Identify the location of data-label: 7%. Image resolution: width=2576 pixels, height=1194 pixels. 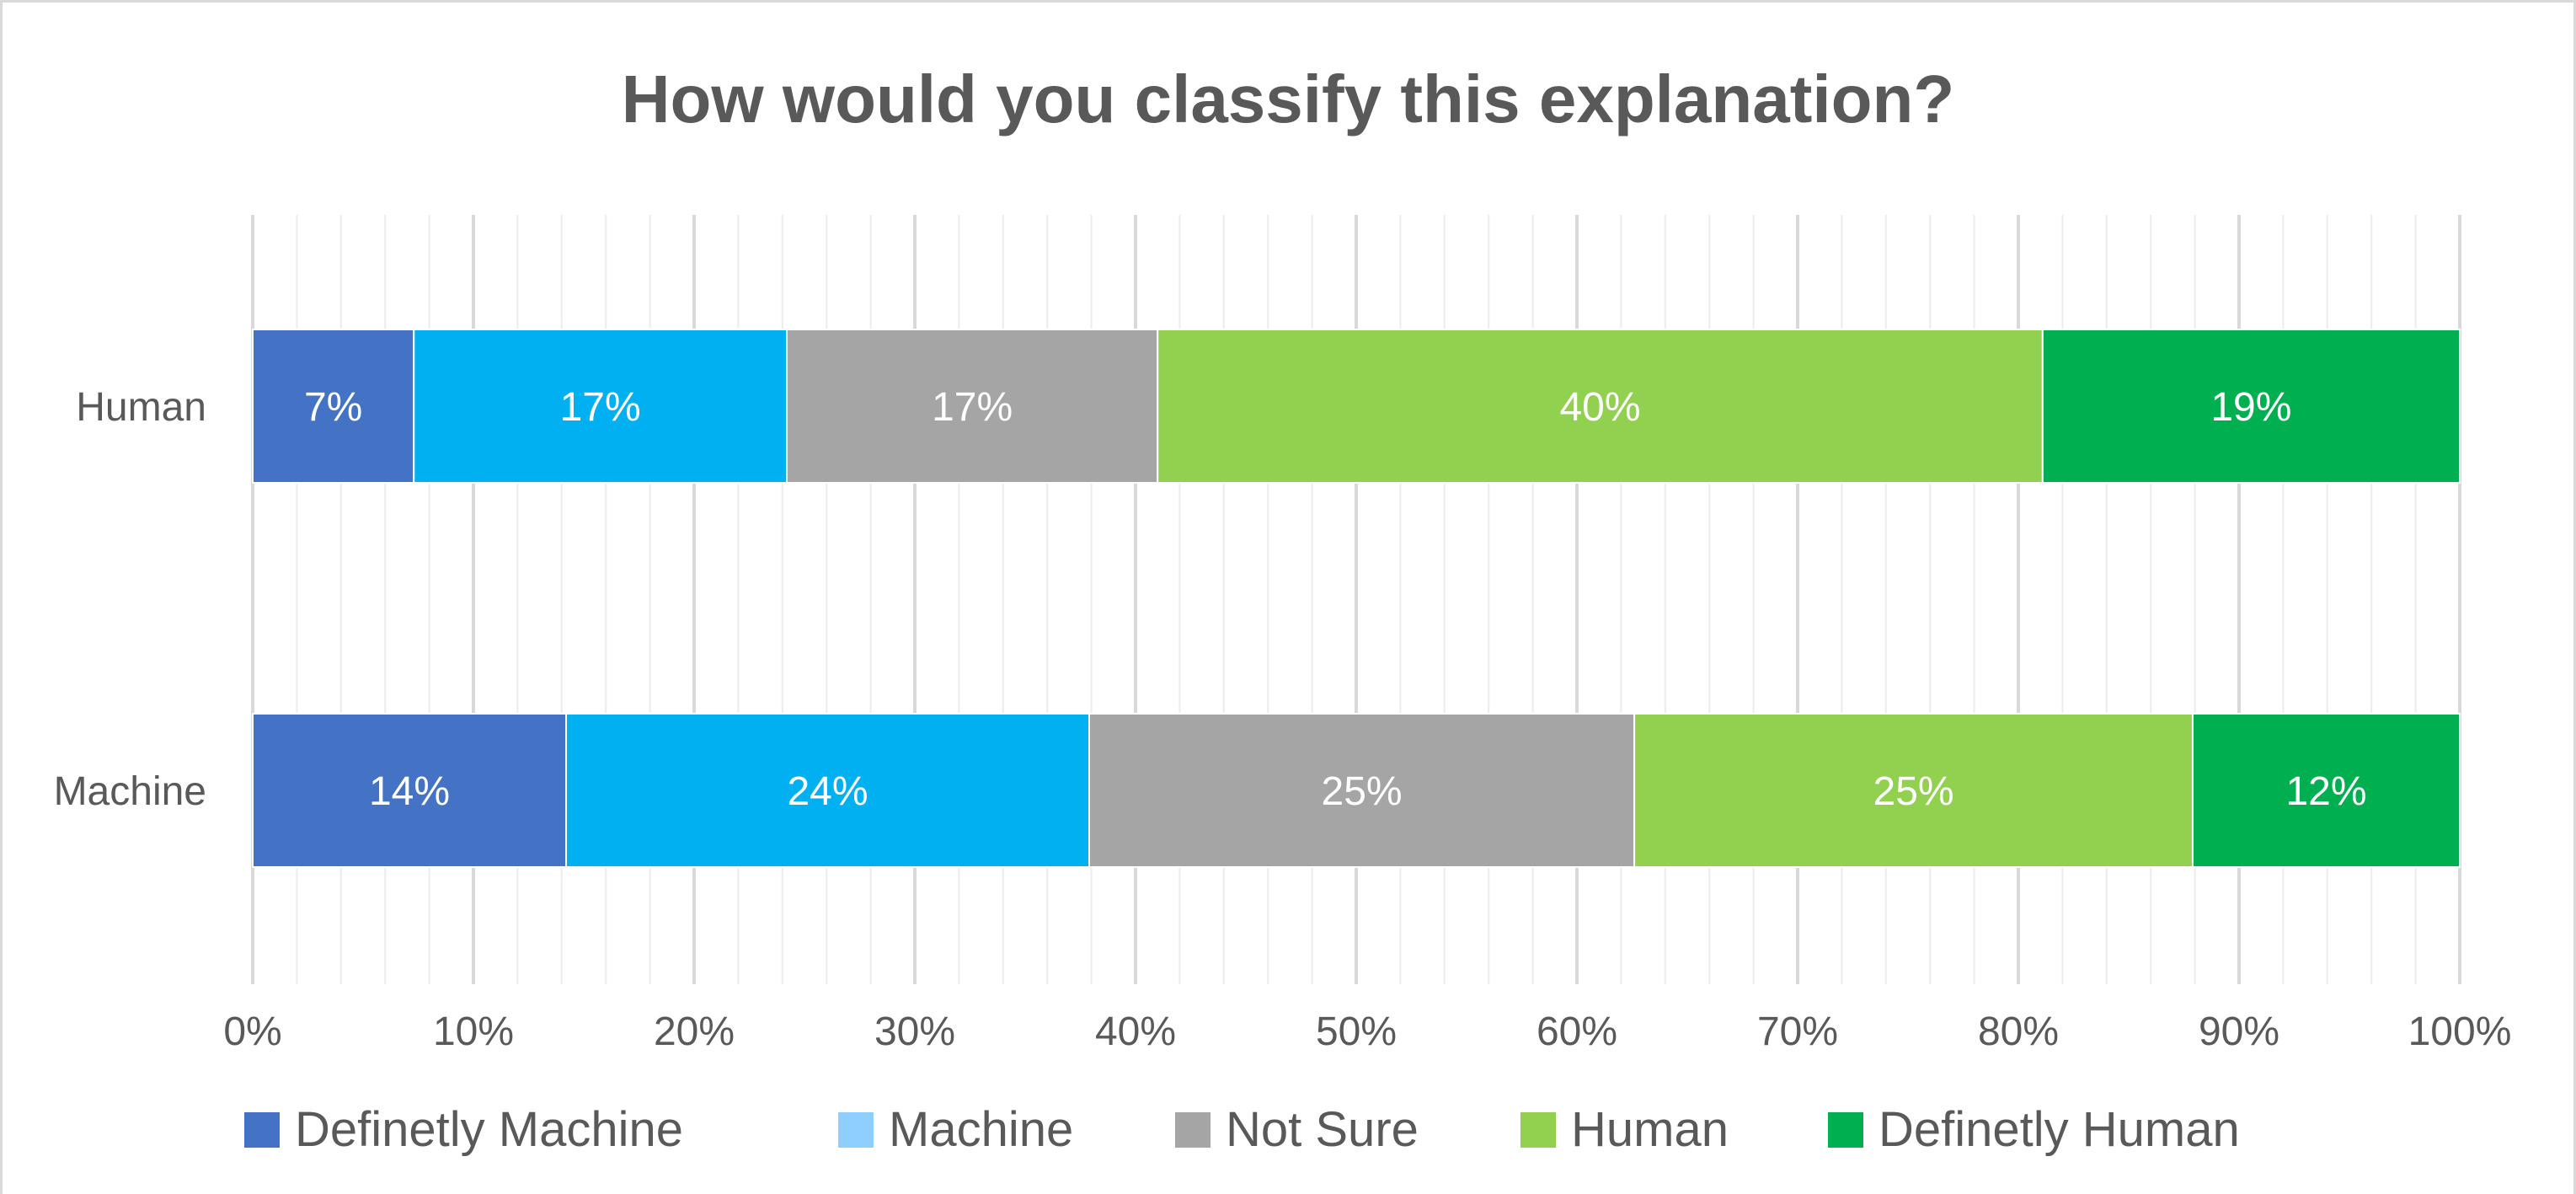
(333, 407).